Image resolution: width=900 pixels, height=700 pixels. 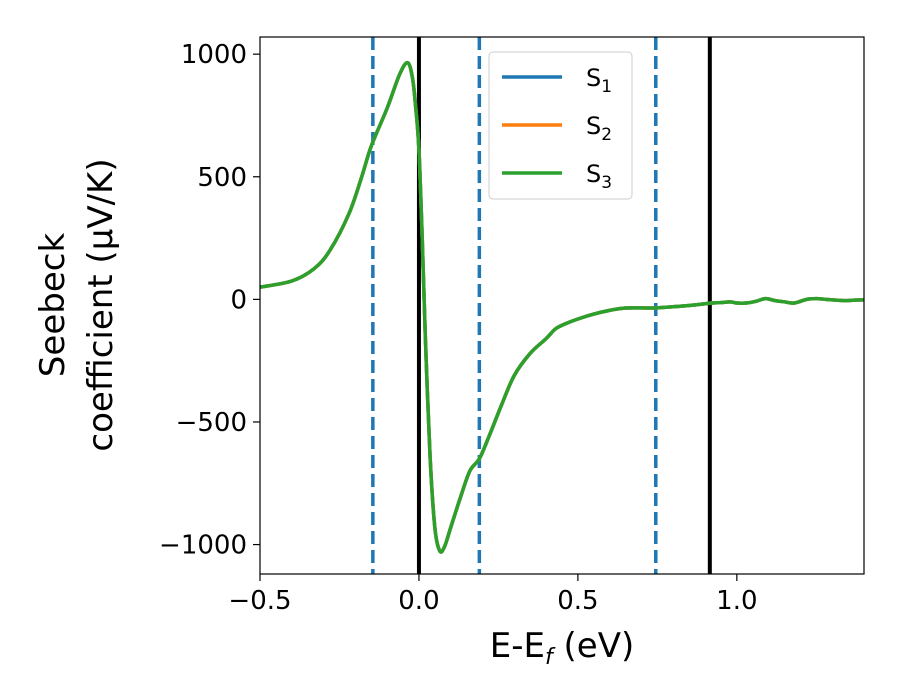 I want to click on y-tick-label: 0, so click(x=238, y=300).